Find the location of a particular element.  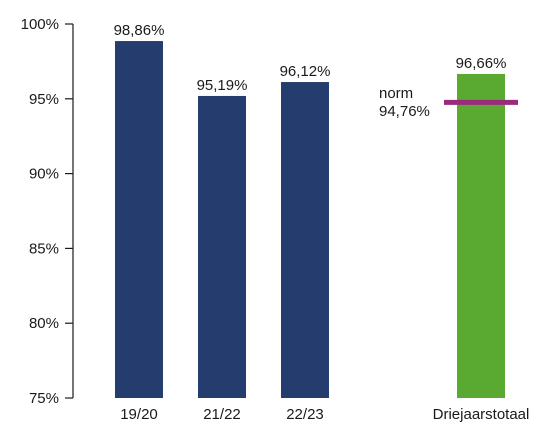

y-tick-label: 85% is located at coordinates (44, 248).